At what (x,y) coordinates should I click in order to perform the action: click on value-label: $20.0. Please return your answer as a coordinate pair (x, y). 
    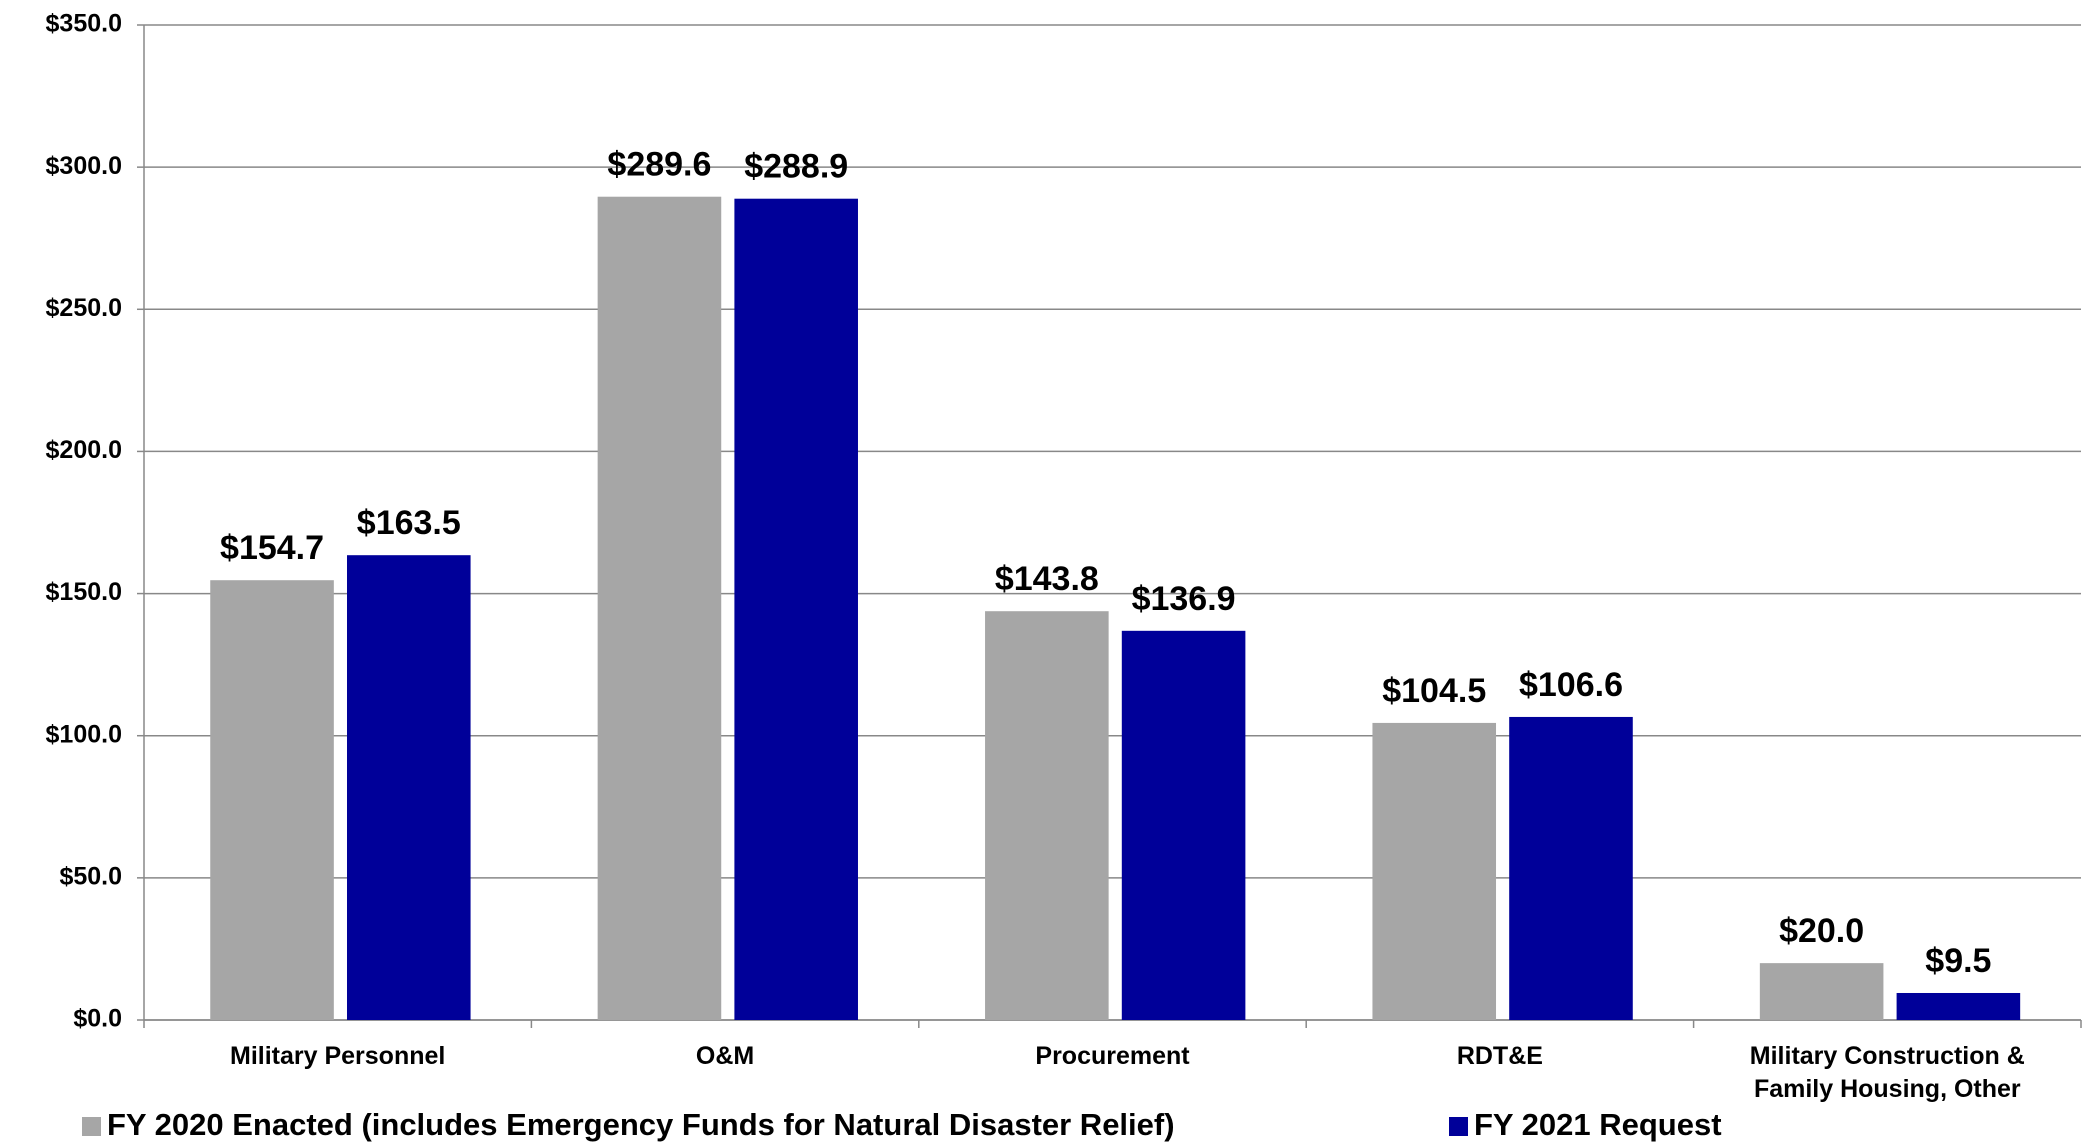
    Looking at the image, I should click on (1821, 931).